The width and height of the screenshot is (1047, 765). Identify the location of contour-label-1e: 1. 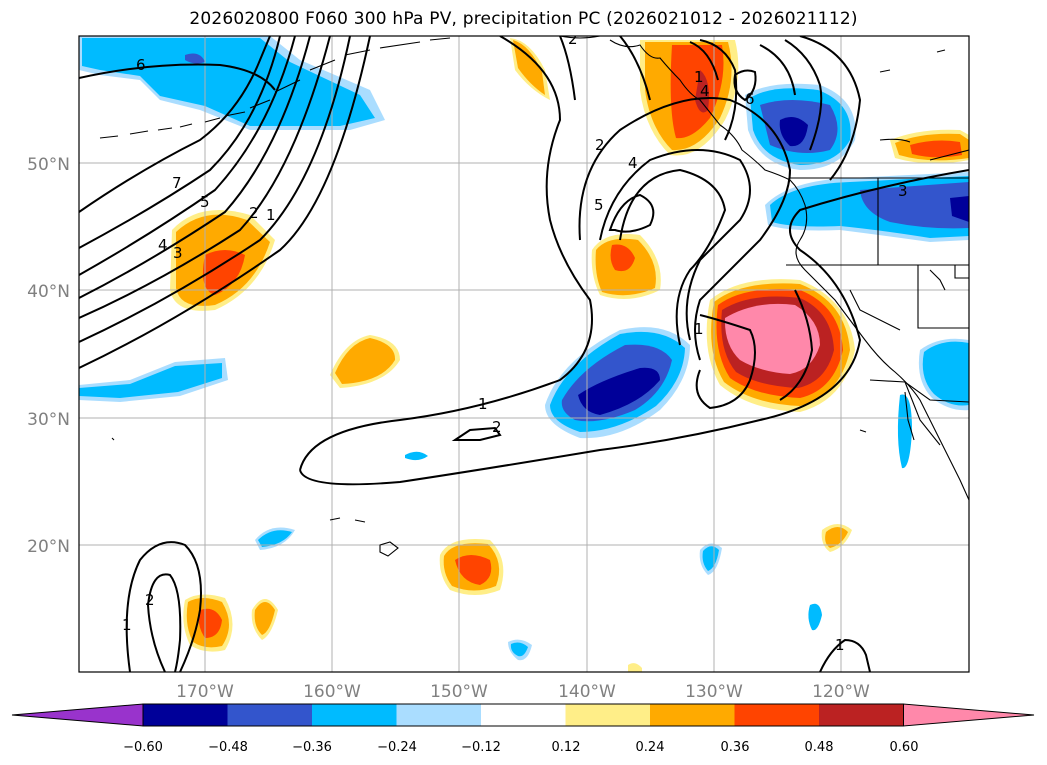
(840, 645).